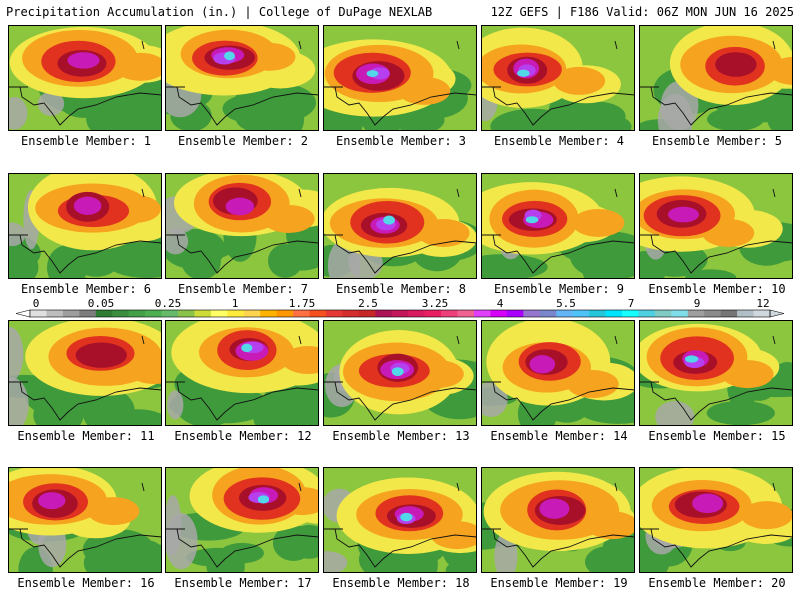 The width and height of the screenshot is (800, 600). Describe the element at coordinates (243, 583) in the screenshot. I see `ensemble-member-label: Ensemble Member: 17` at that location.